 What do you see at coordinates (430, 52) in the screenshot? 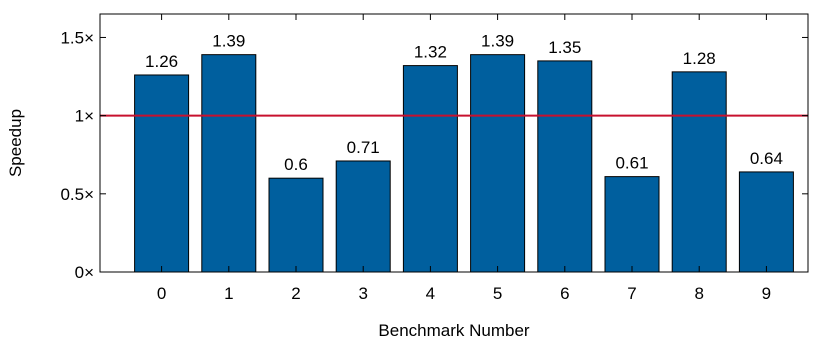
I see `data-label-4: 1.32` at bounding box center [430, 52].